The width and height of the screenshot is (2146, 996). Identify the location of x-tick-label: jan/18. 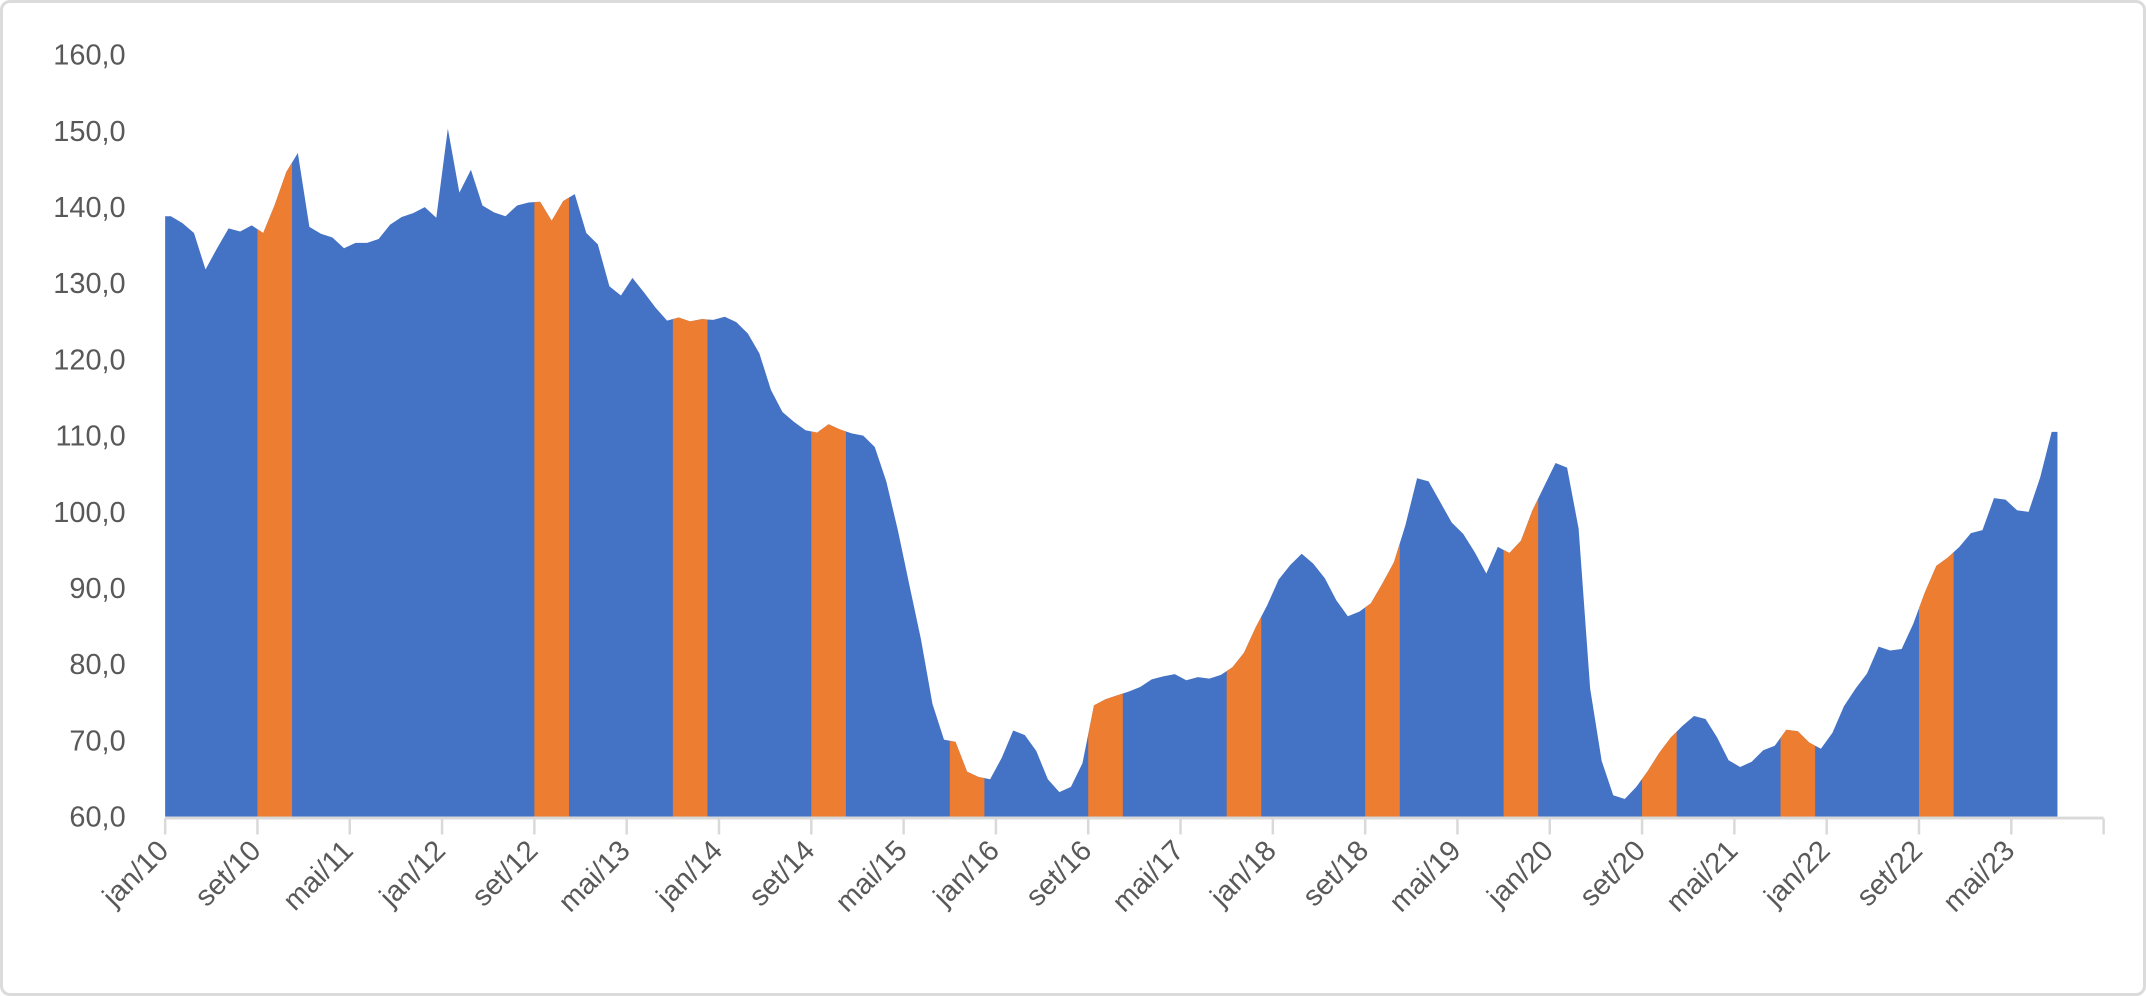
(1243, 874).